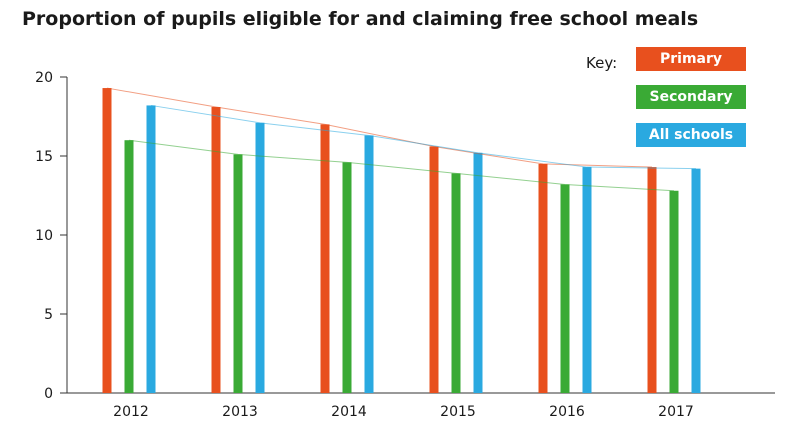  I want to click on trend-line-all-schools, so click(423, 137).